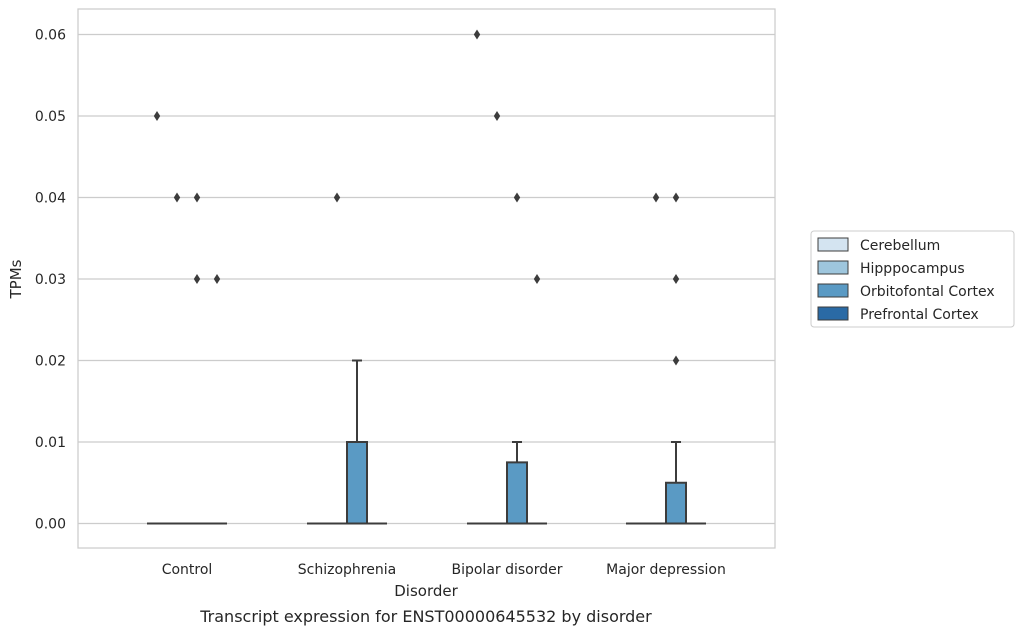  I want to click on legend-frame, so click(912, 279).